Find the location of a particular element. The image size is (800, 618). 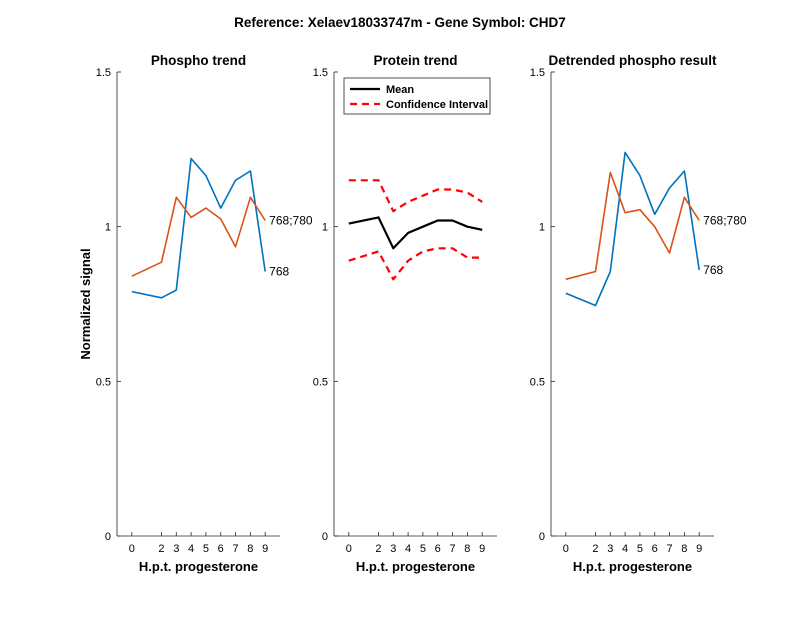

legend-label: Mean is located at coordinates (400, 90).